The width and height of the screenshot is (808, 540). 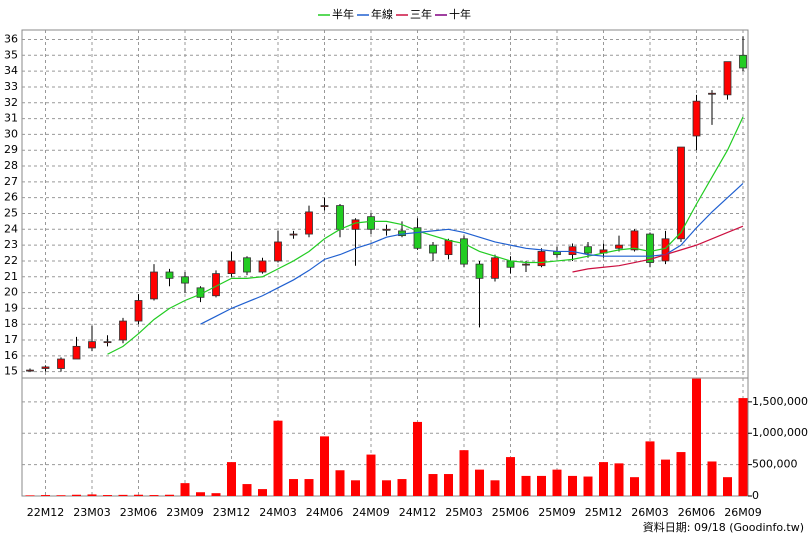 What do you see at coordinates (11, 212) in the screenshot?
I see `y-tick-label: 25` at bounding box center [11, 212].